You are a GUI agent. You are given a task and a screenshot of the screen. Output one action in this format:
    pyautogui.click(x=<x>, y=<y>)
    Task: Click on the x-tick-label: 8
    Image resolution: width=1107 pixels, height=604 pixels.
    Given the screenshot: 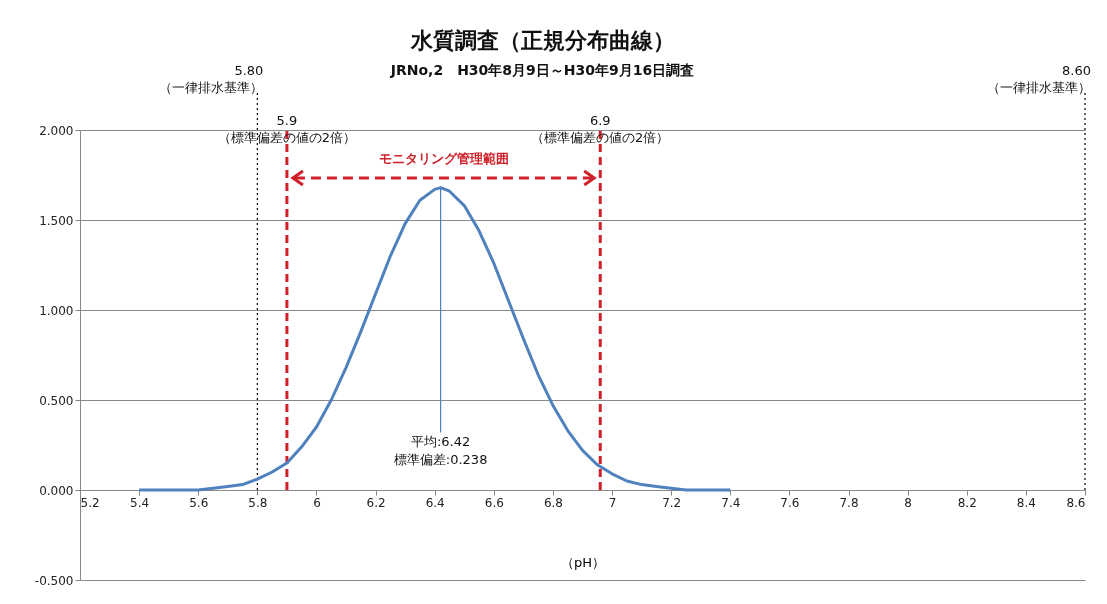 What is the action you would take?
    pyautogui.click(x=908, y=502)
    